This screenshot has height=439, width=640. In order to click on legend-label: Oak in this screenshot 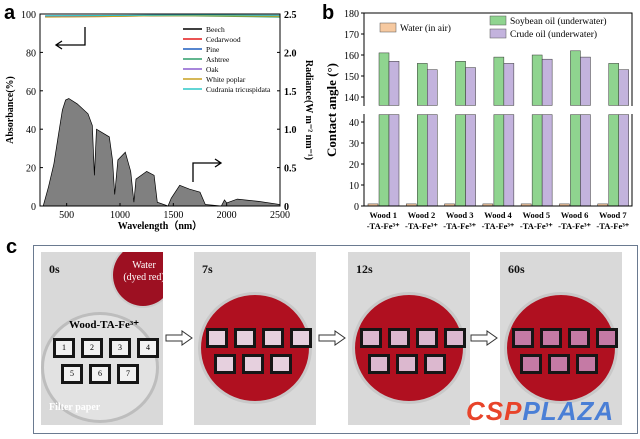, I will do `click(212, 69)`.